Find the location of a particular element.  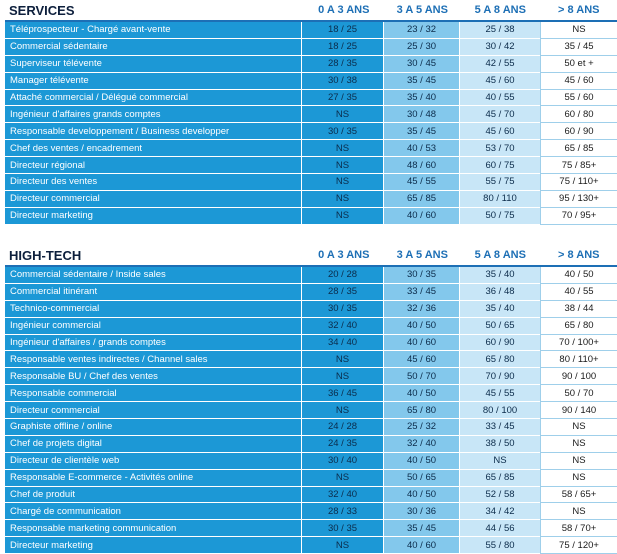

salary-5-8-cell: 45 / 60 is located at coordinates (499, 131).